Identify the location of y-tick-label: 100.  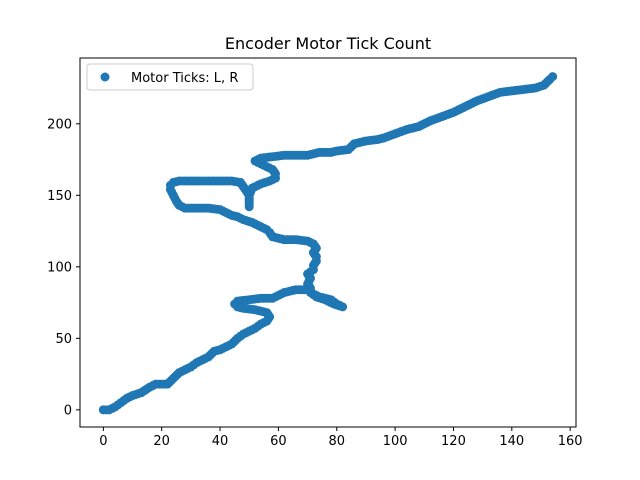
(59, 267).